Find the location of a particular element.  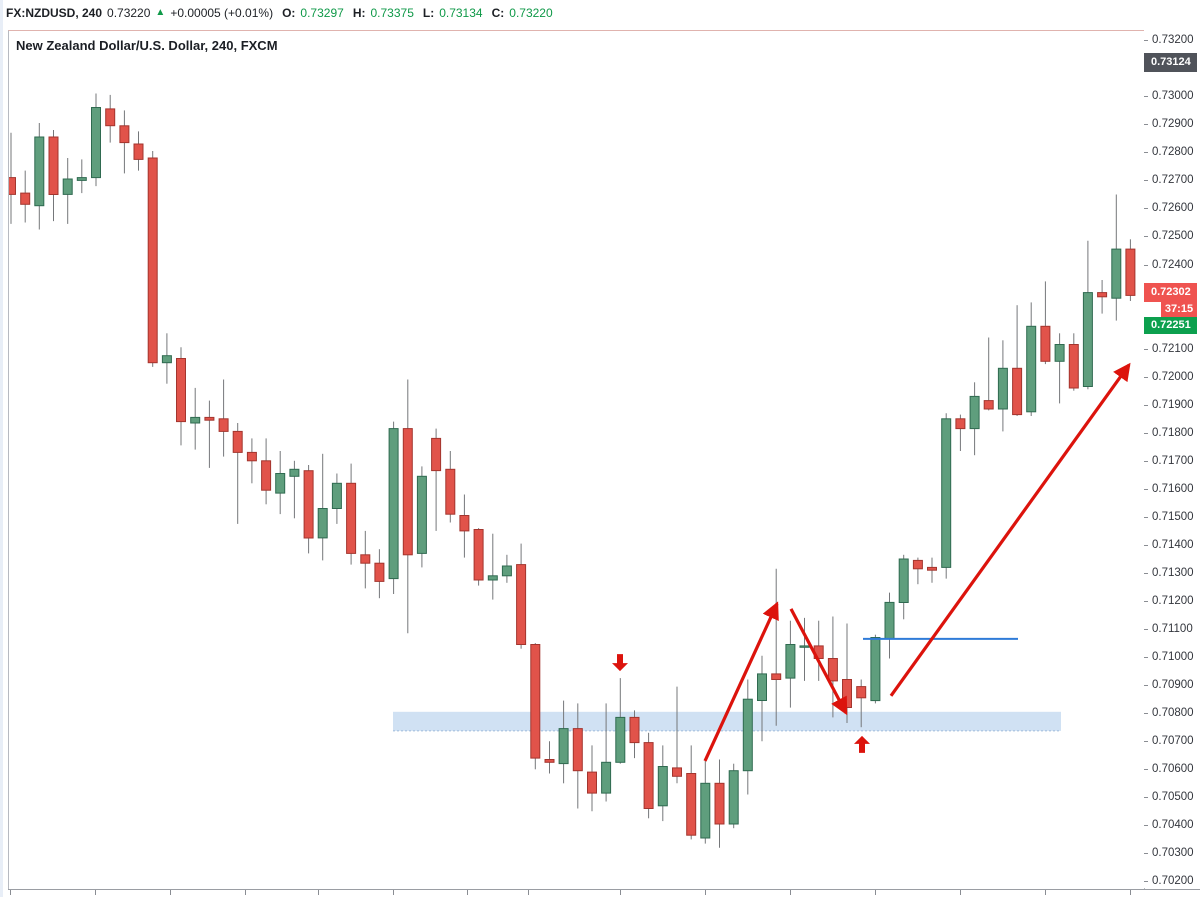

price-tick-label: 0.71900 is located at coordinates (1173, 404).